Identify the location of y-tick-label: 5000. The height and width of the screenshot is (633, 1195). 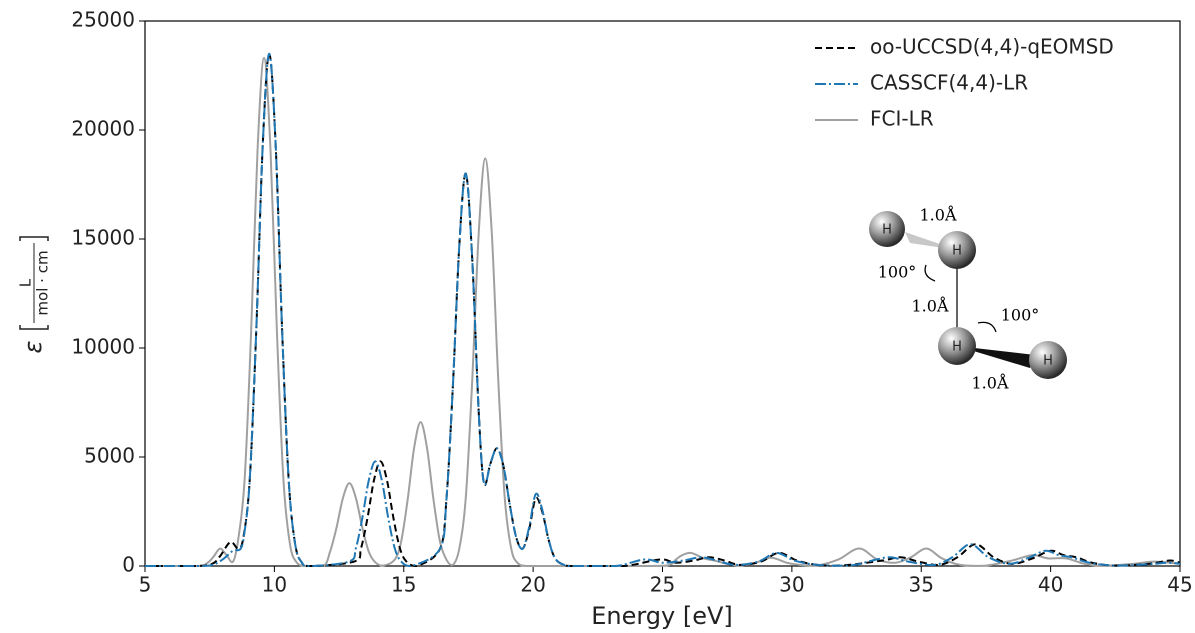
(109, 456).